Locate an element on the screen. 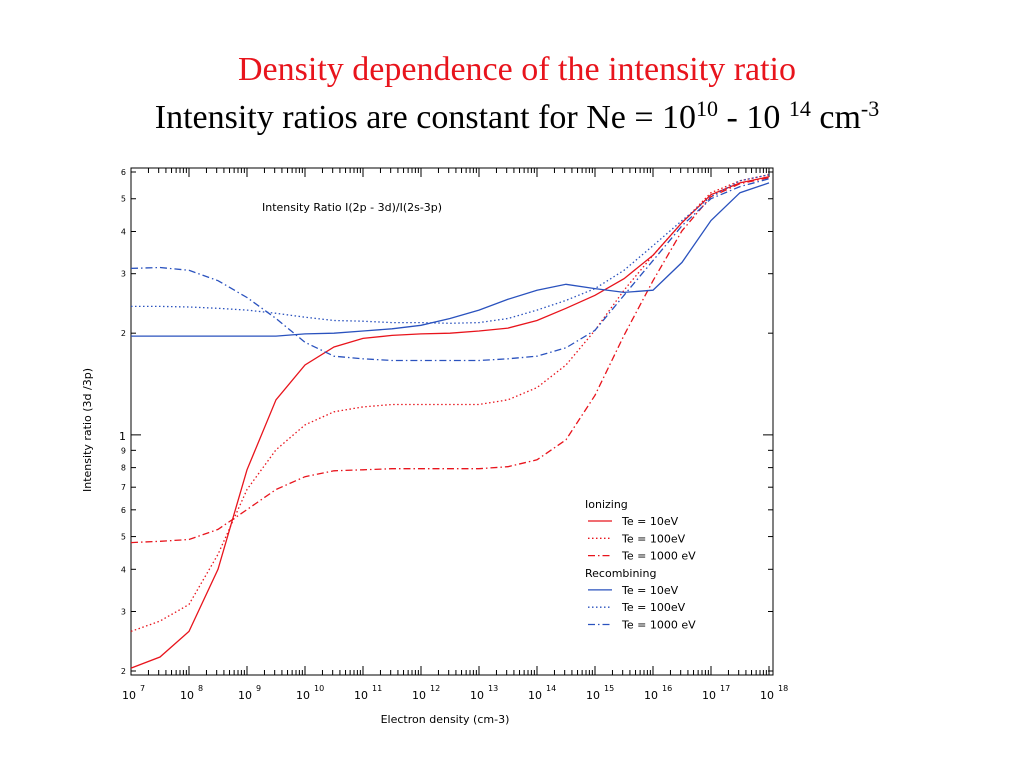 The height and width of the screenshot is (768, 1024). x-tick-exponent: 17 is located at coordinates (725, 688).